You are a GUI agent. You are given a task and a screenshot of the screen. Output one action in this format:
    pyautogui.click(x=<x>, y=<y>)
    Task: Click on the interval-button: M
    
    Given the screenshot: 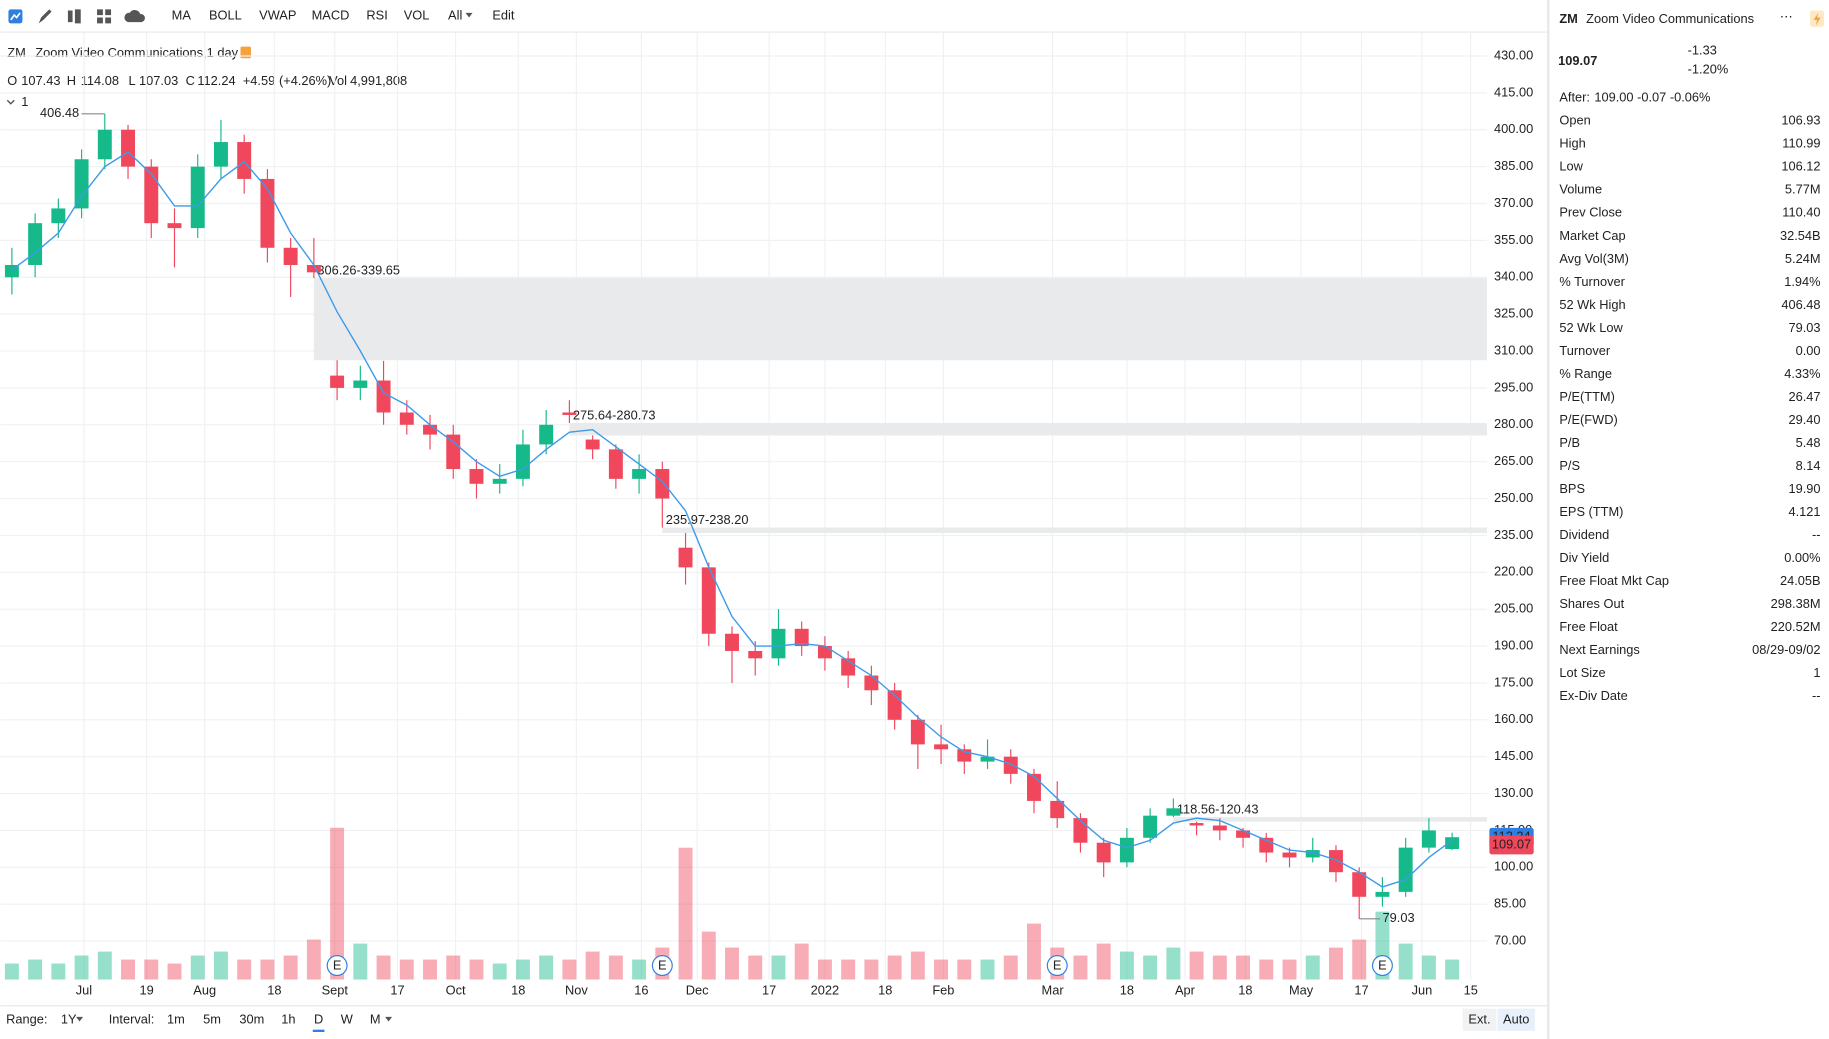 What is the action you would take?
    pyautogui.click(x=375, y=1019)
    